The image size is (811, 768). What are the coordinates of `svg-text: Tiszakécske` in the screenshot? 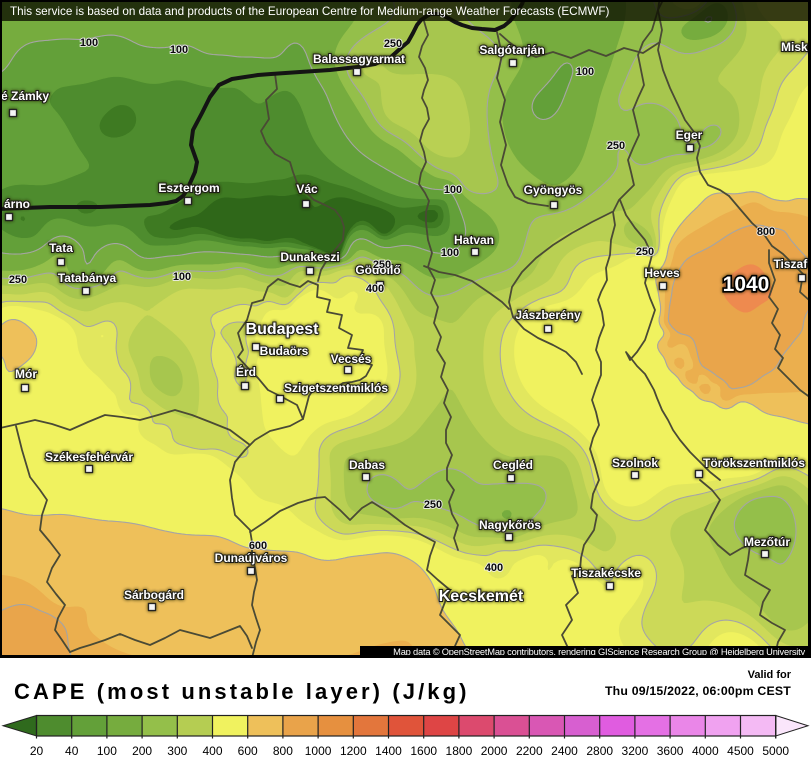 It's located at (606, 573).